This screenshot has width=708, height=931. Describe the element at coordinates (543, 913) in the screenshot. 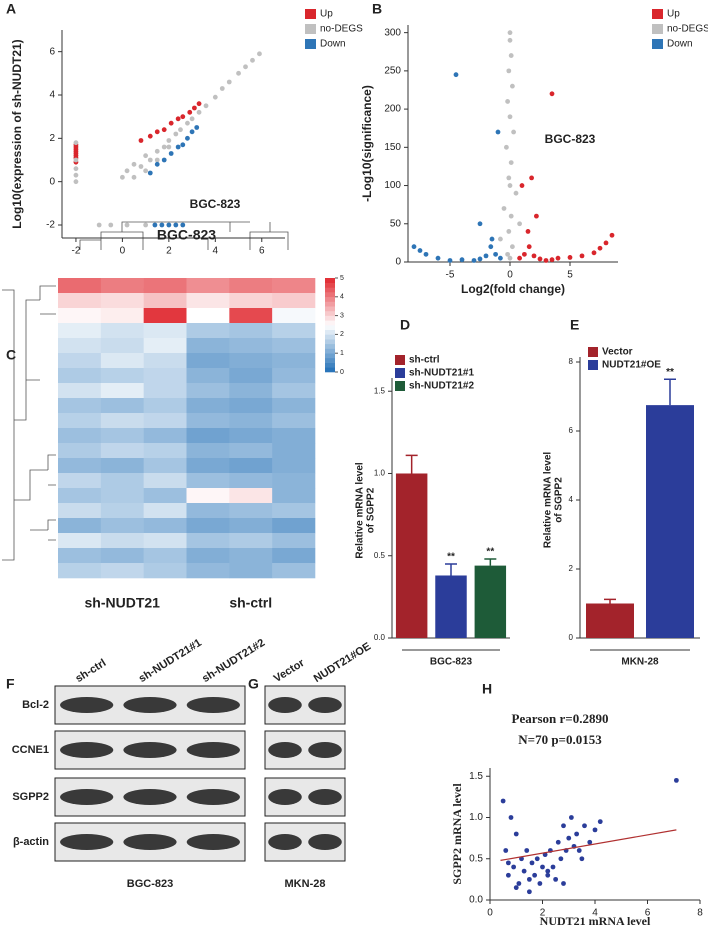

I see `x-tick-label: 2` at that location.